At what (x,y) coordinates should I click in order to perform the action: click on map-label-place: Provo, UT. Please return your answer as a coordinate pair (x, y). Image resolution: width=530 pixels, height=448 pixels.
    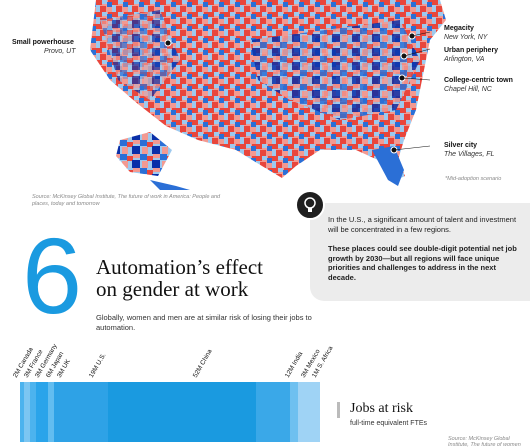
    Looking at the image, I should click on (60, 51).